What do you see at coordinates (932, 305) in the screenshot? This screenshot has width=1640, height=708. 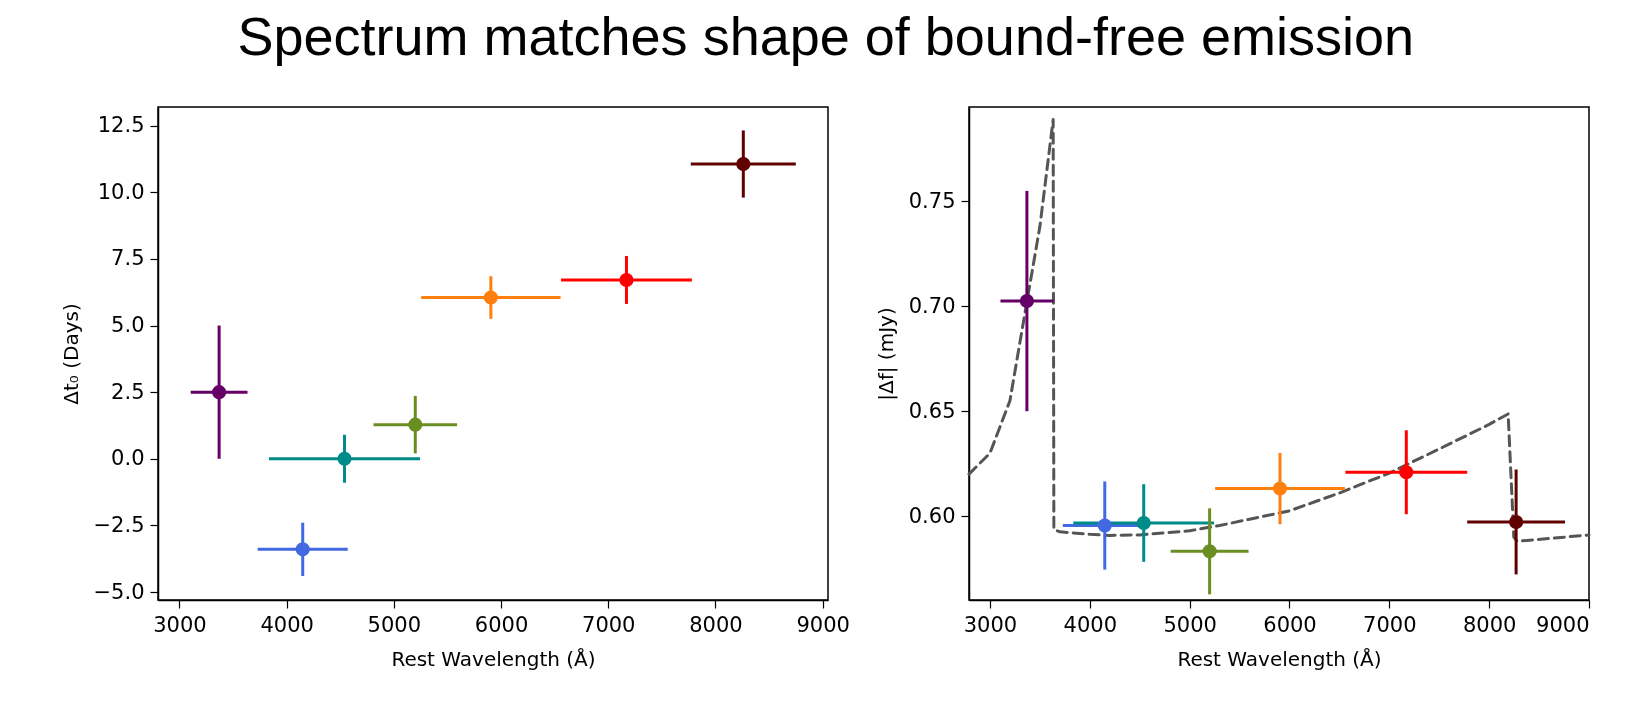 I see `y-tick-label: 0.70` at bounding box center [932, 305].